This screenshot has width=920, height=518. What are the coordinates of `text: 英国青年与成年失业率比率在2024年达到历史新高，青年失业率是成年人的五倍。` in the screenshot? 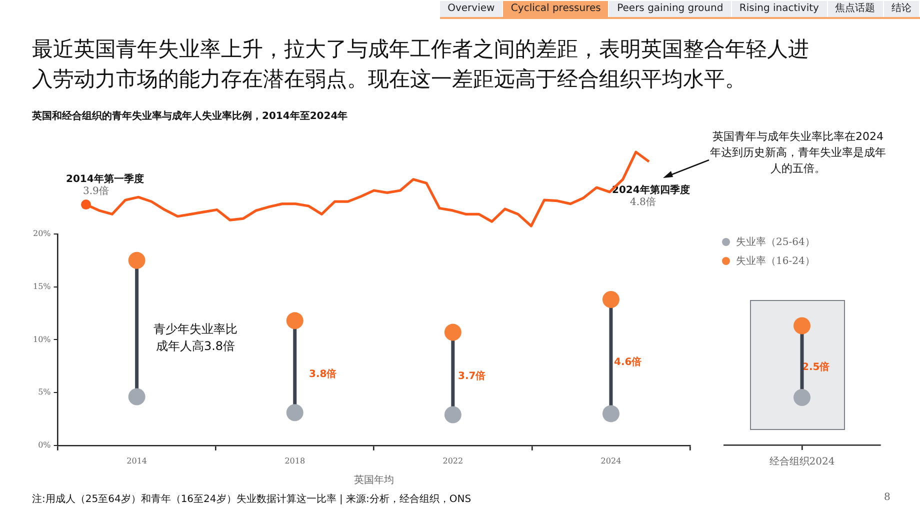 It's located at (798, 153).